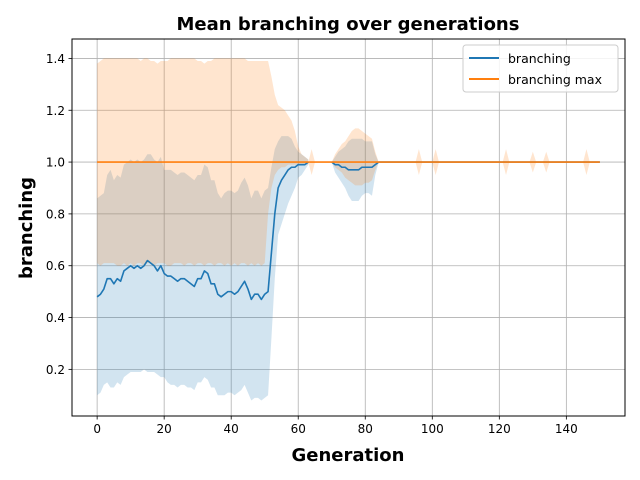 This screenshot has height=480, width=640. What do you see at coordinates (432, 429) in the screenshot?
I see `x-tick-label: 100` at bounding box center [432, 429].